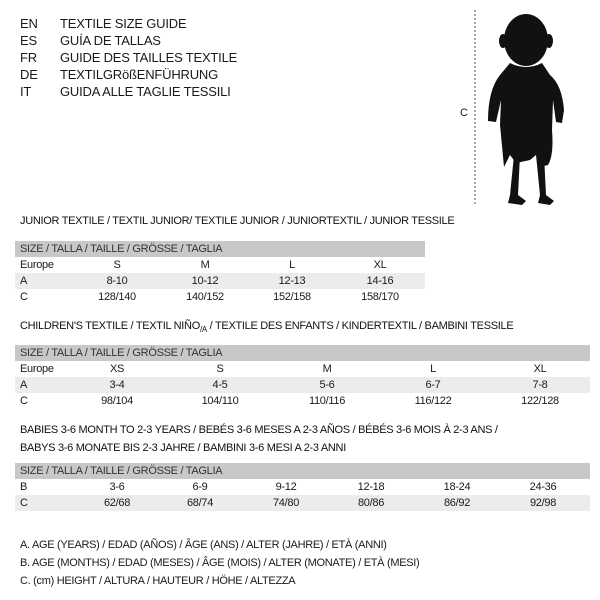 Image resolution: width=600 pixels, height=600 pixels. Describe the element at coordinates (540, 401) in the screenshot. I see `table-cell: 122/128` at that location.